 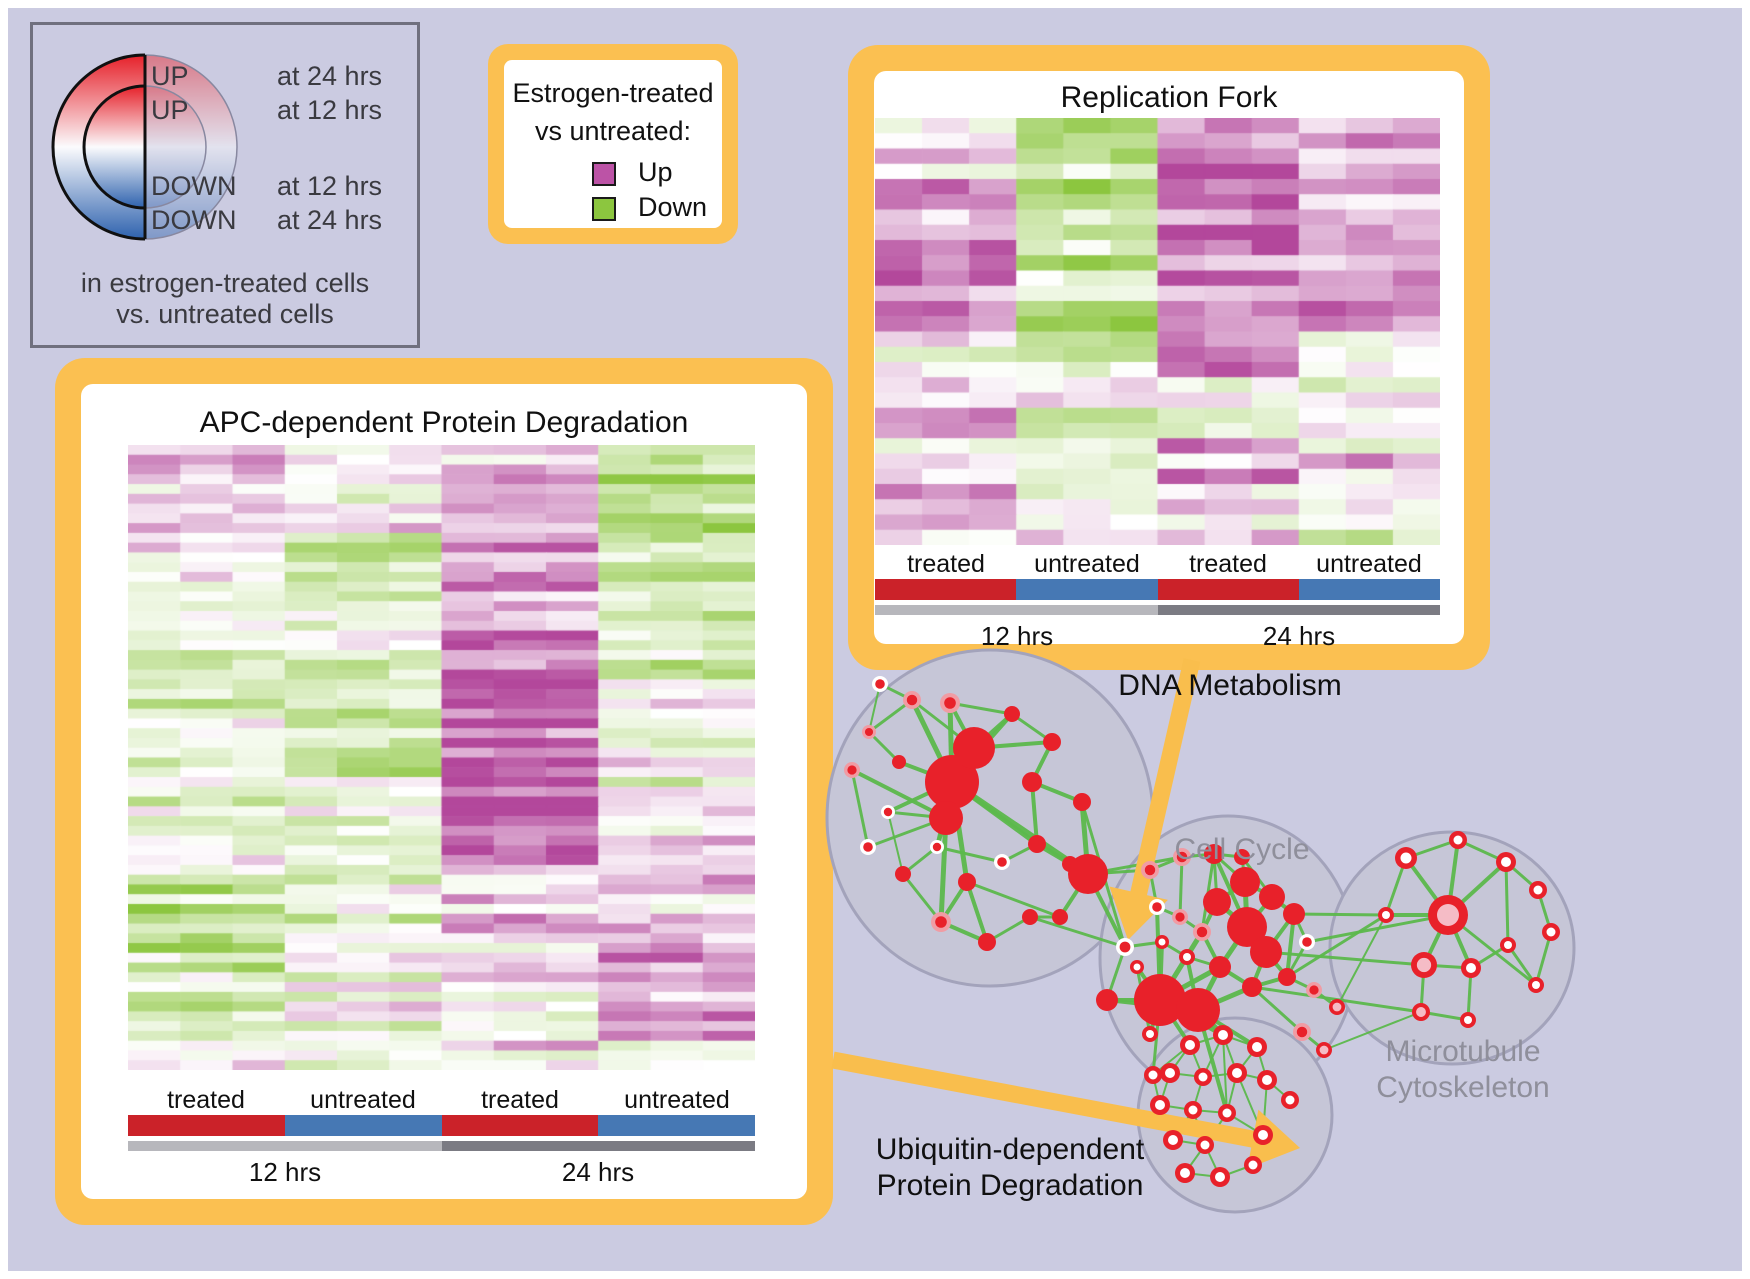 I want to click on apc-group-treated-12: treated, so click(x=206, y=1100).